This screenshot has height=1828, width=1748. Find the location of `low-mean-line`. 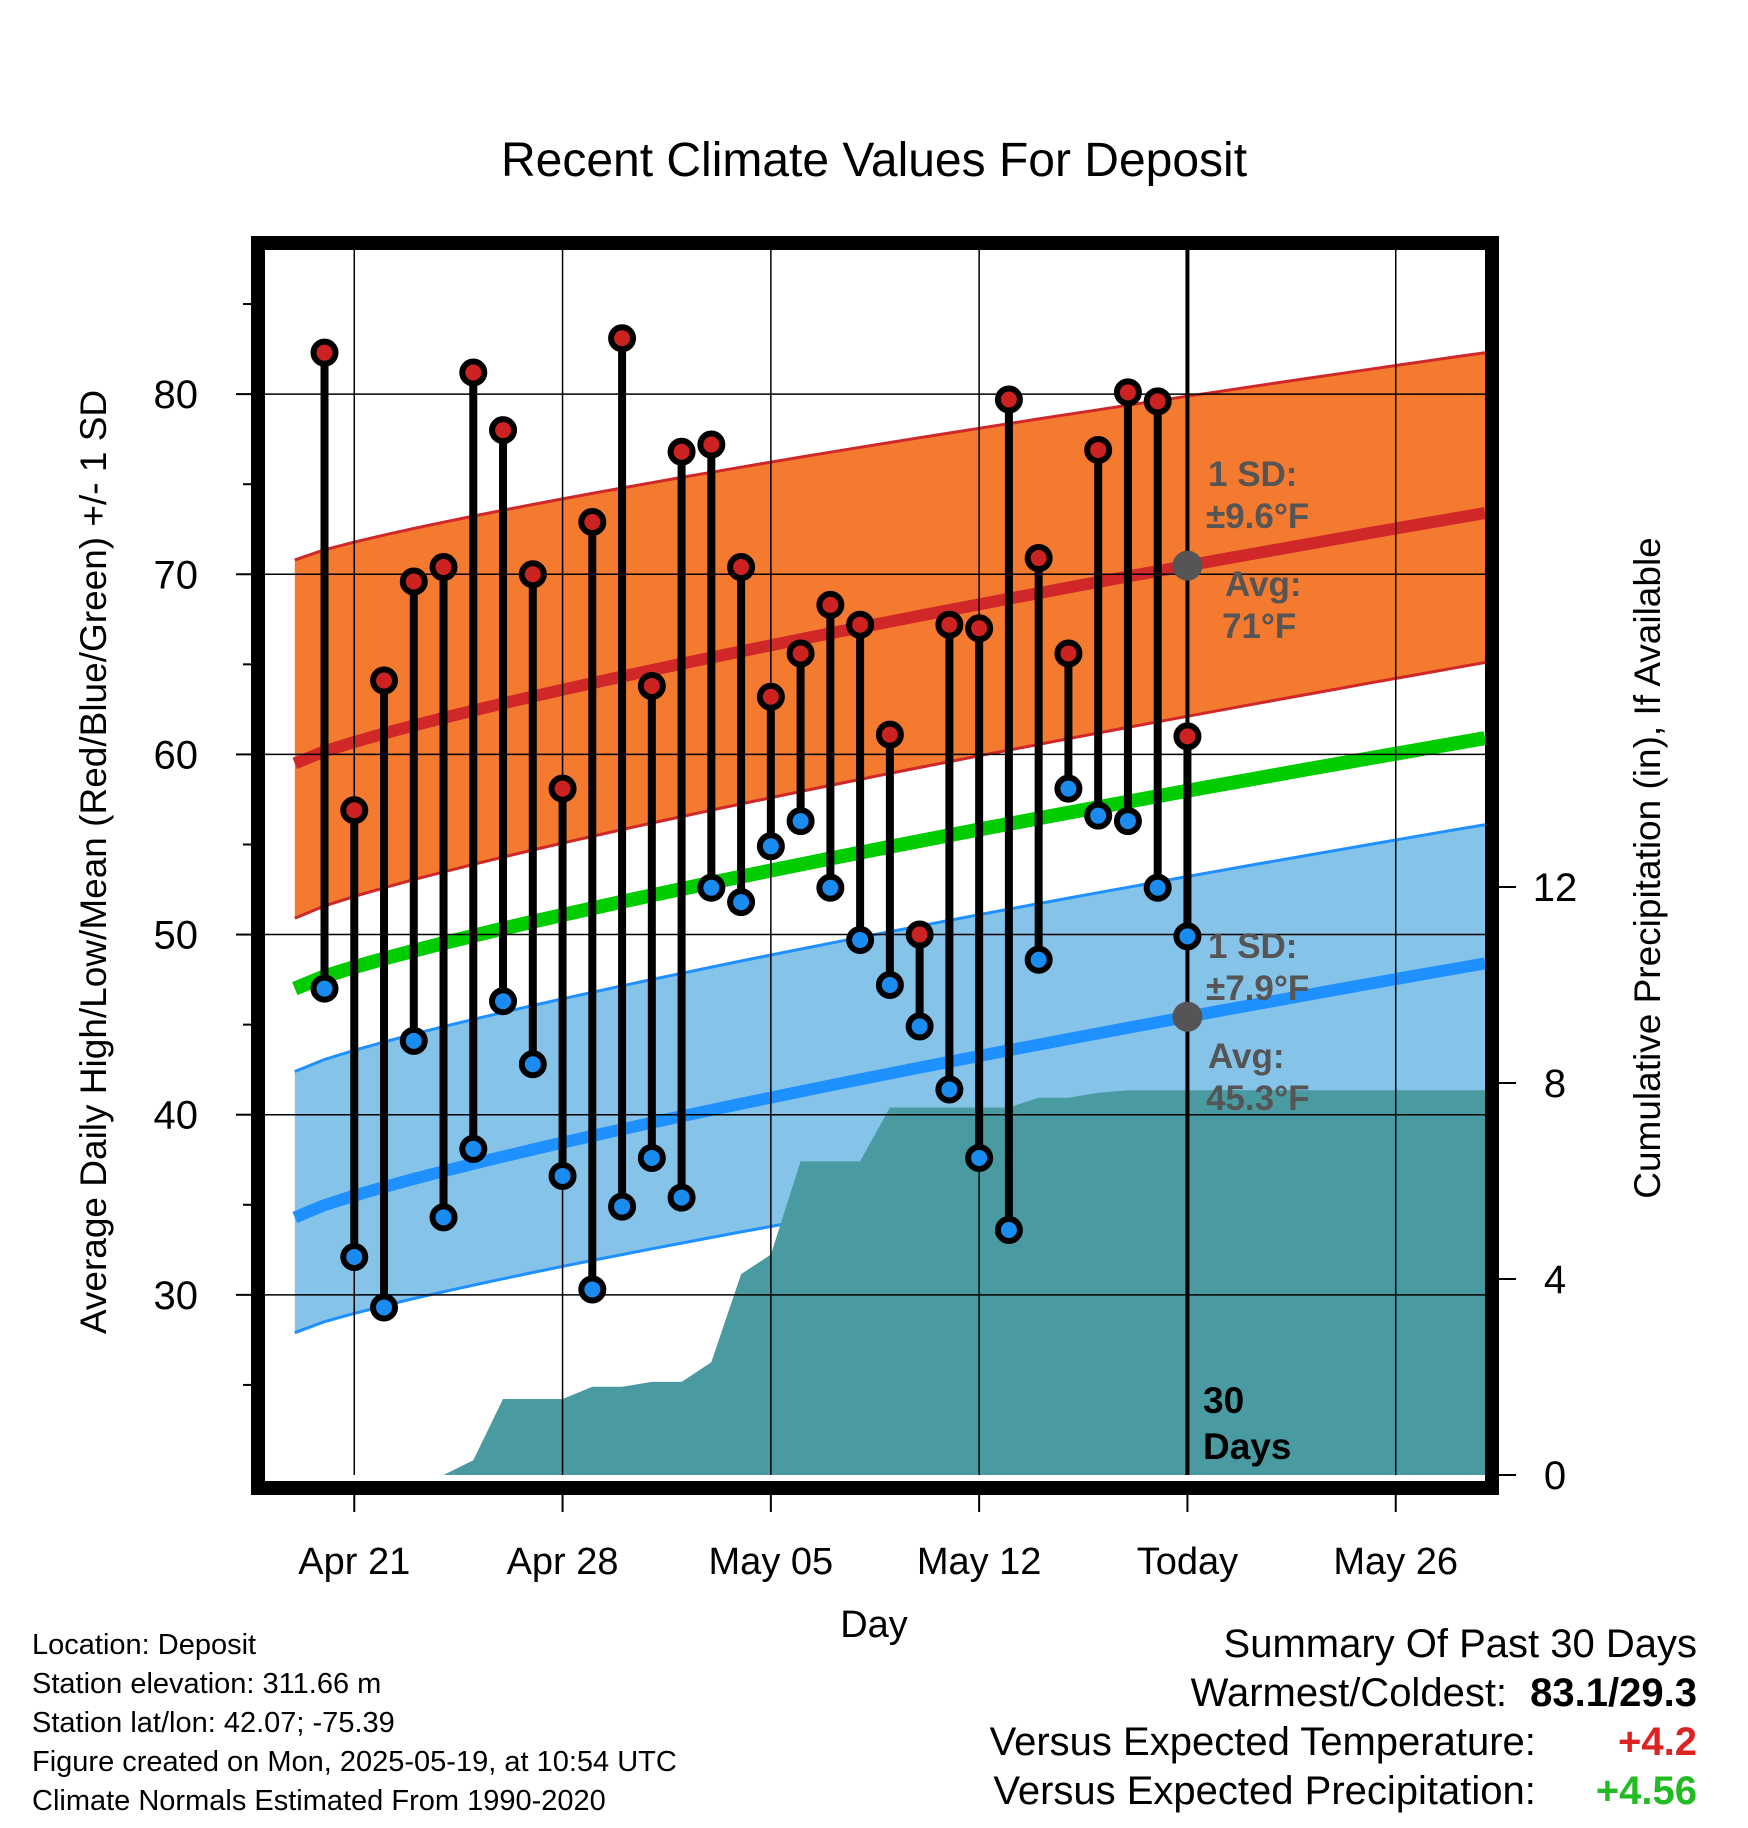

low-mean-line is located at coordinates (888, 1090).